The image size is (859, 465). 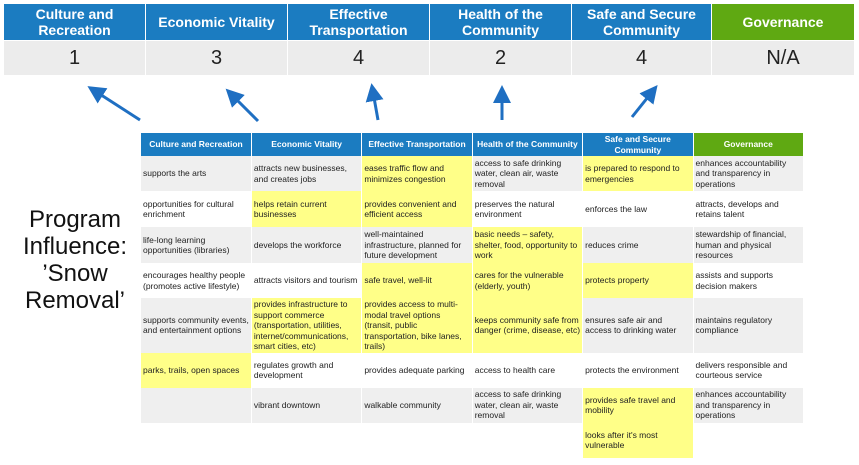 I want to click on table-header: Effective Transportation, so click(x=417, y=144).